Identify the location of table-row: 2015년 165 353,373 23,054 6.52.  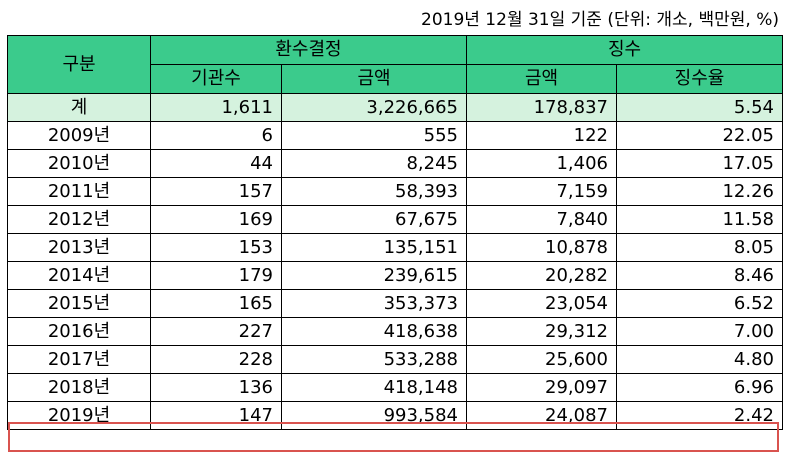
(395, 303).